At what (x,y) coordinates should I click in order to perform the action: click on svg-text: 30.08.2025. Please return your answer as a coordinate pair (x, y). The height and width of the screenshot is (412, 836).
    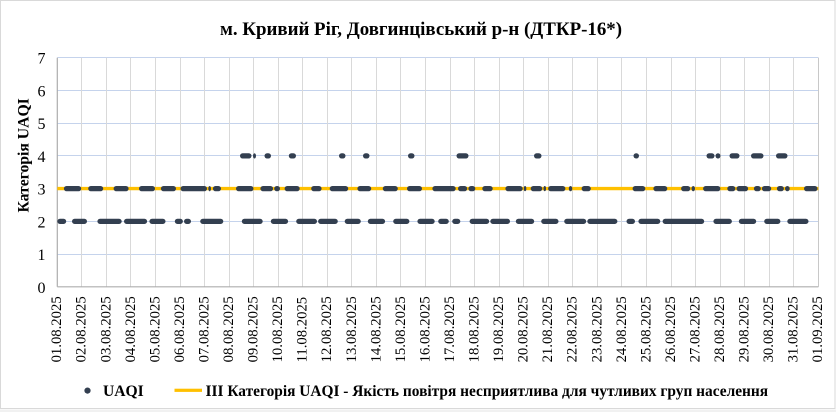
    Looking at the image, I should click on (769, 329).